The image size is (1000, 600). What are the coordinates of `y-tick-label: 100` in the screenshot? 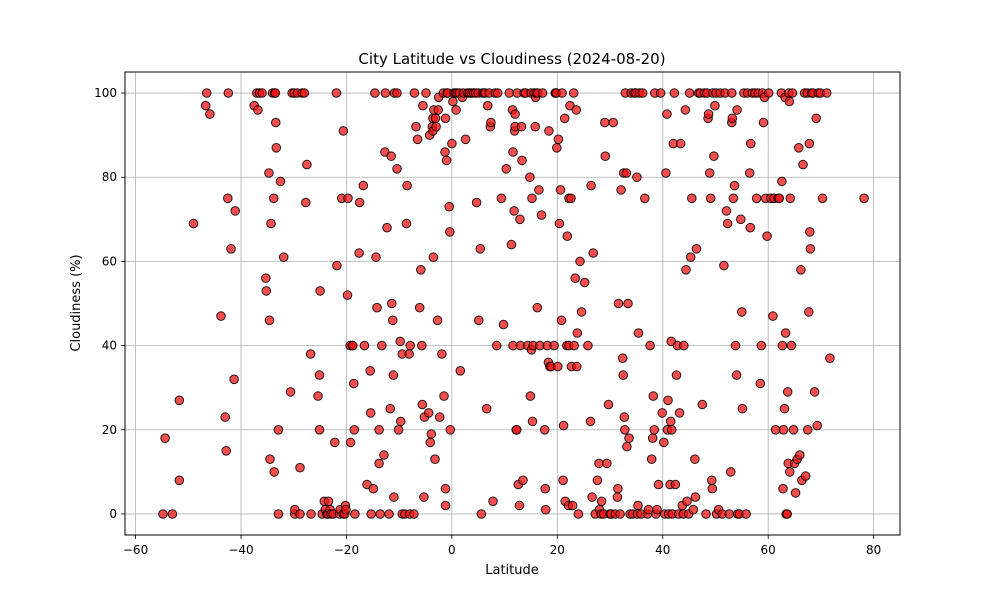 It's located at (105, 93).